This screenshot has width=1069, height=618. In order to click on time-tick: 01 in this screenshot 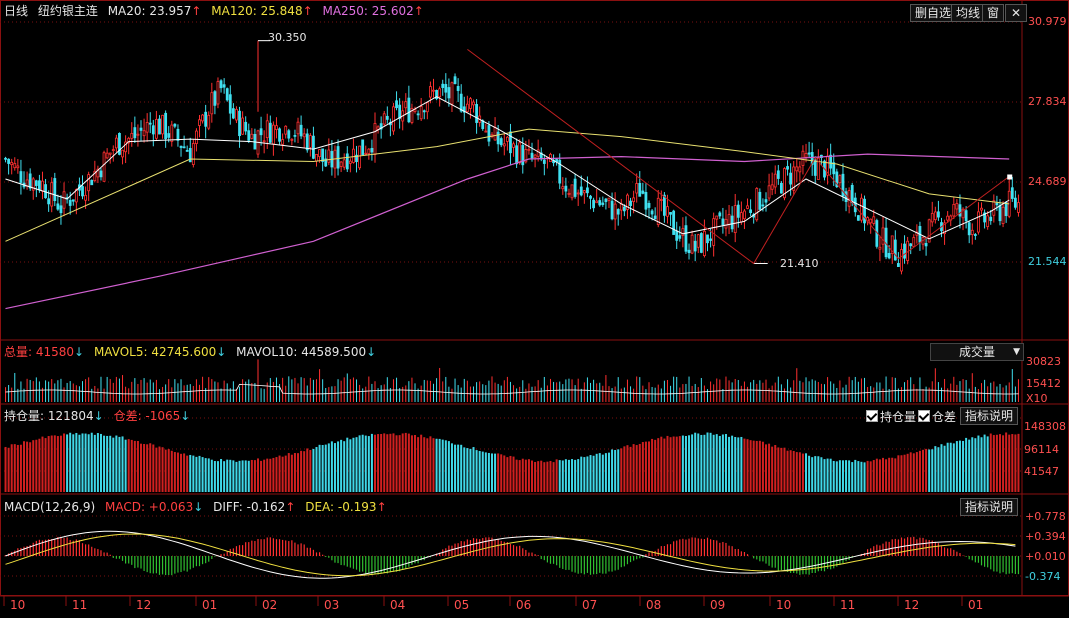, I will do `click(976, 605)`.